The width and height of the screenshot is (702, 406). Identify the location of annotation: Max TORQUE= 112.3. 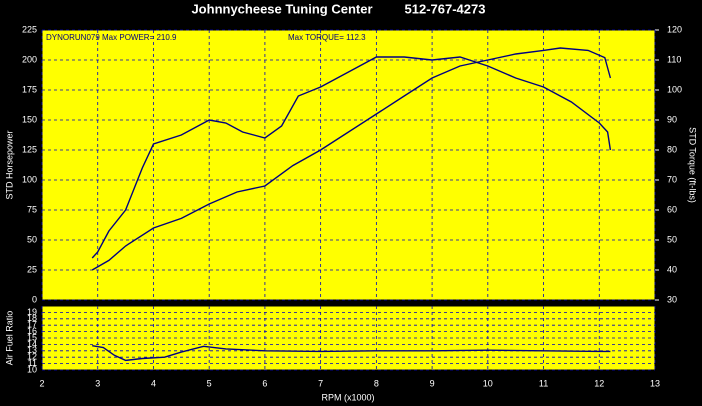
(327, 37).